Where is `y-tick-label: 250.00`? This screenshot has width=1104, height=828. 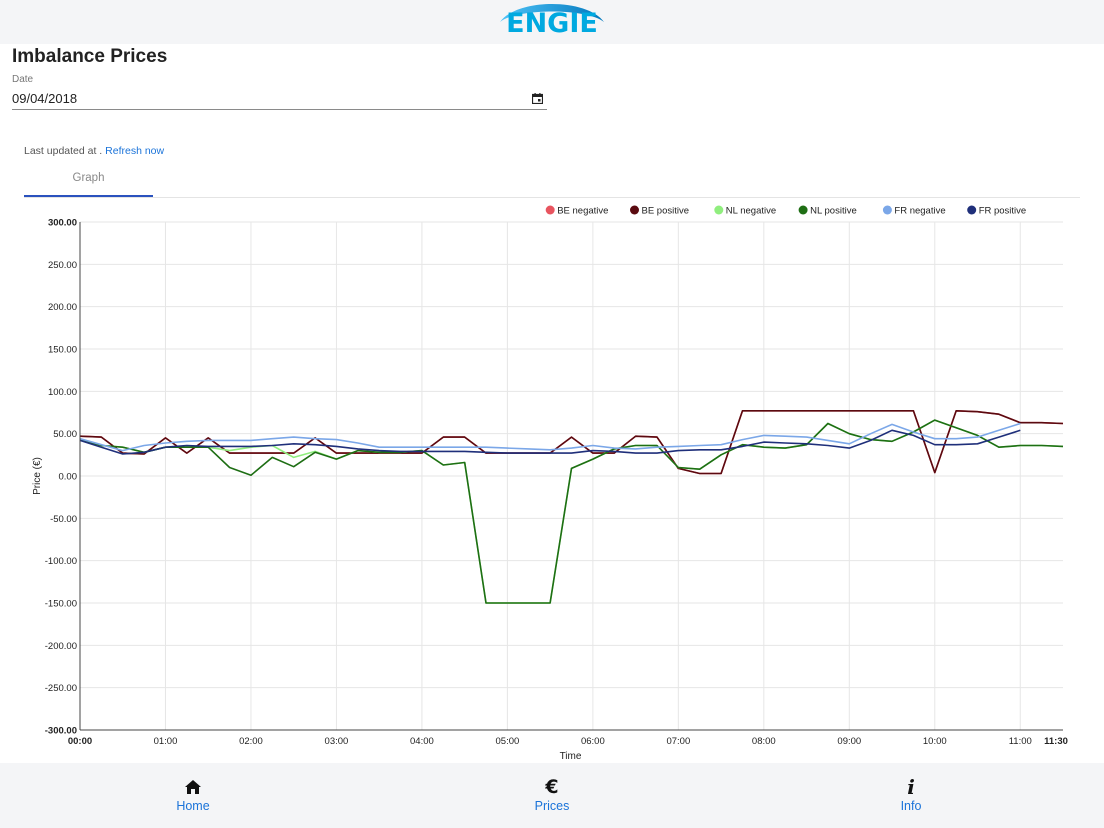 y-tick-label: 250.00 is located at coordinates (62, 265).